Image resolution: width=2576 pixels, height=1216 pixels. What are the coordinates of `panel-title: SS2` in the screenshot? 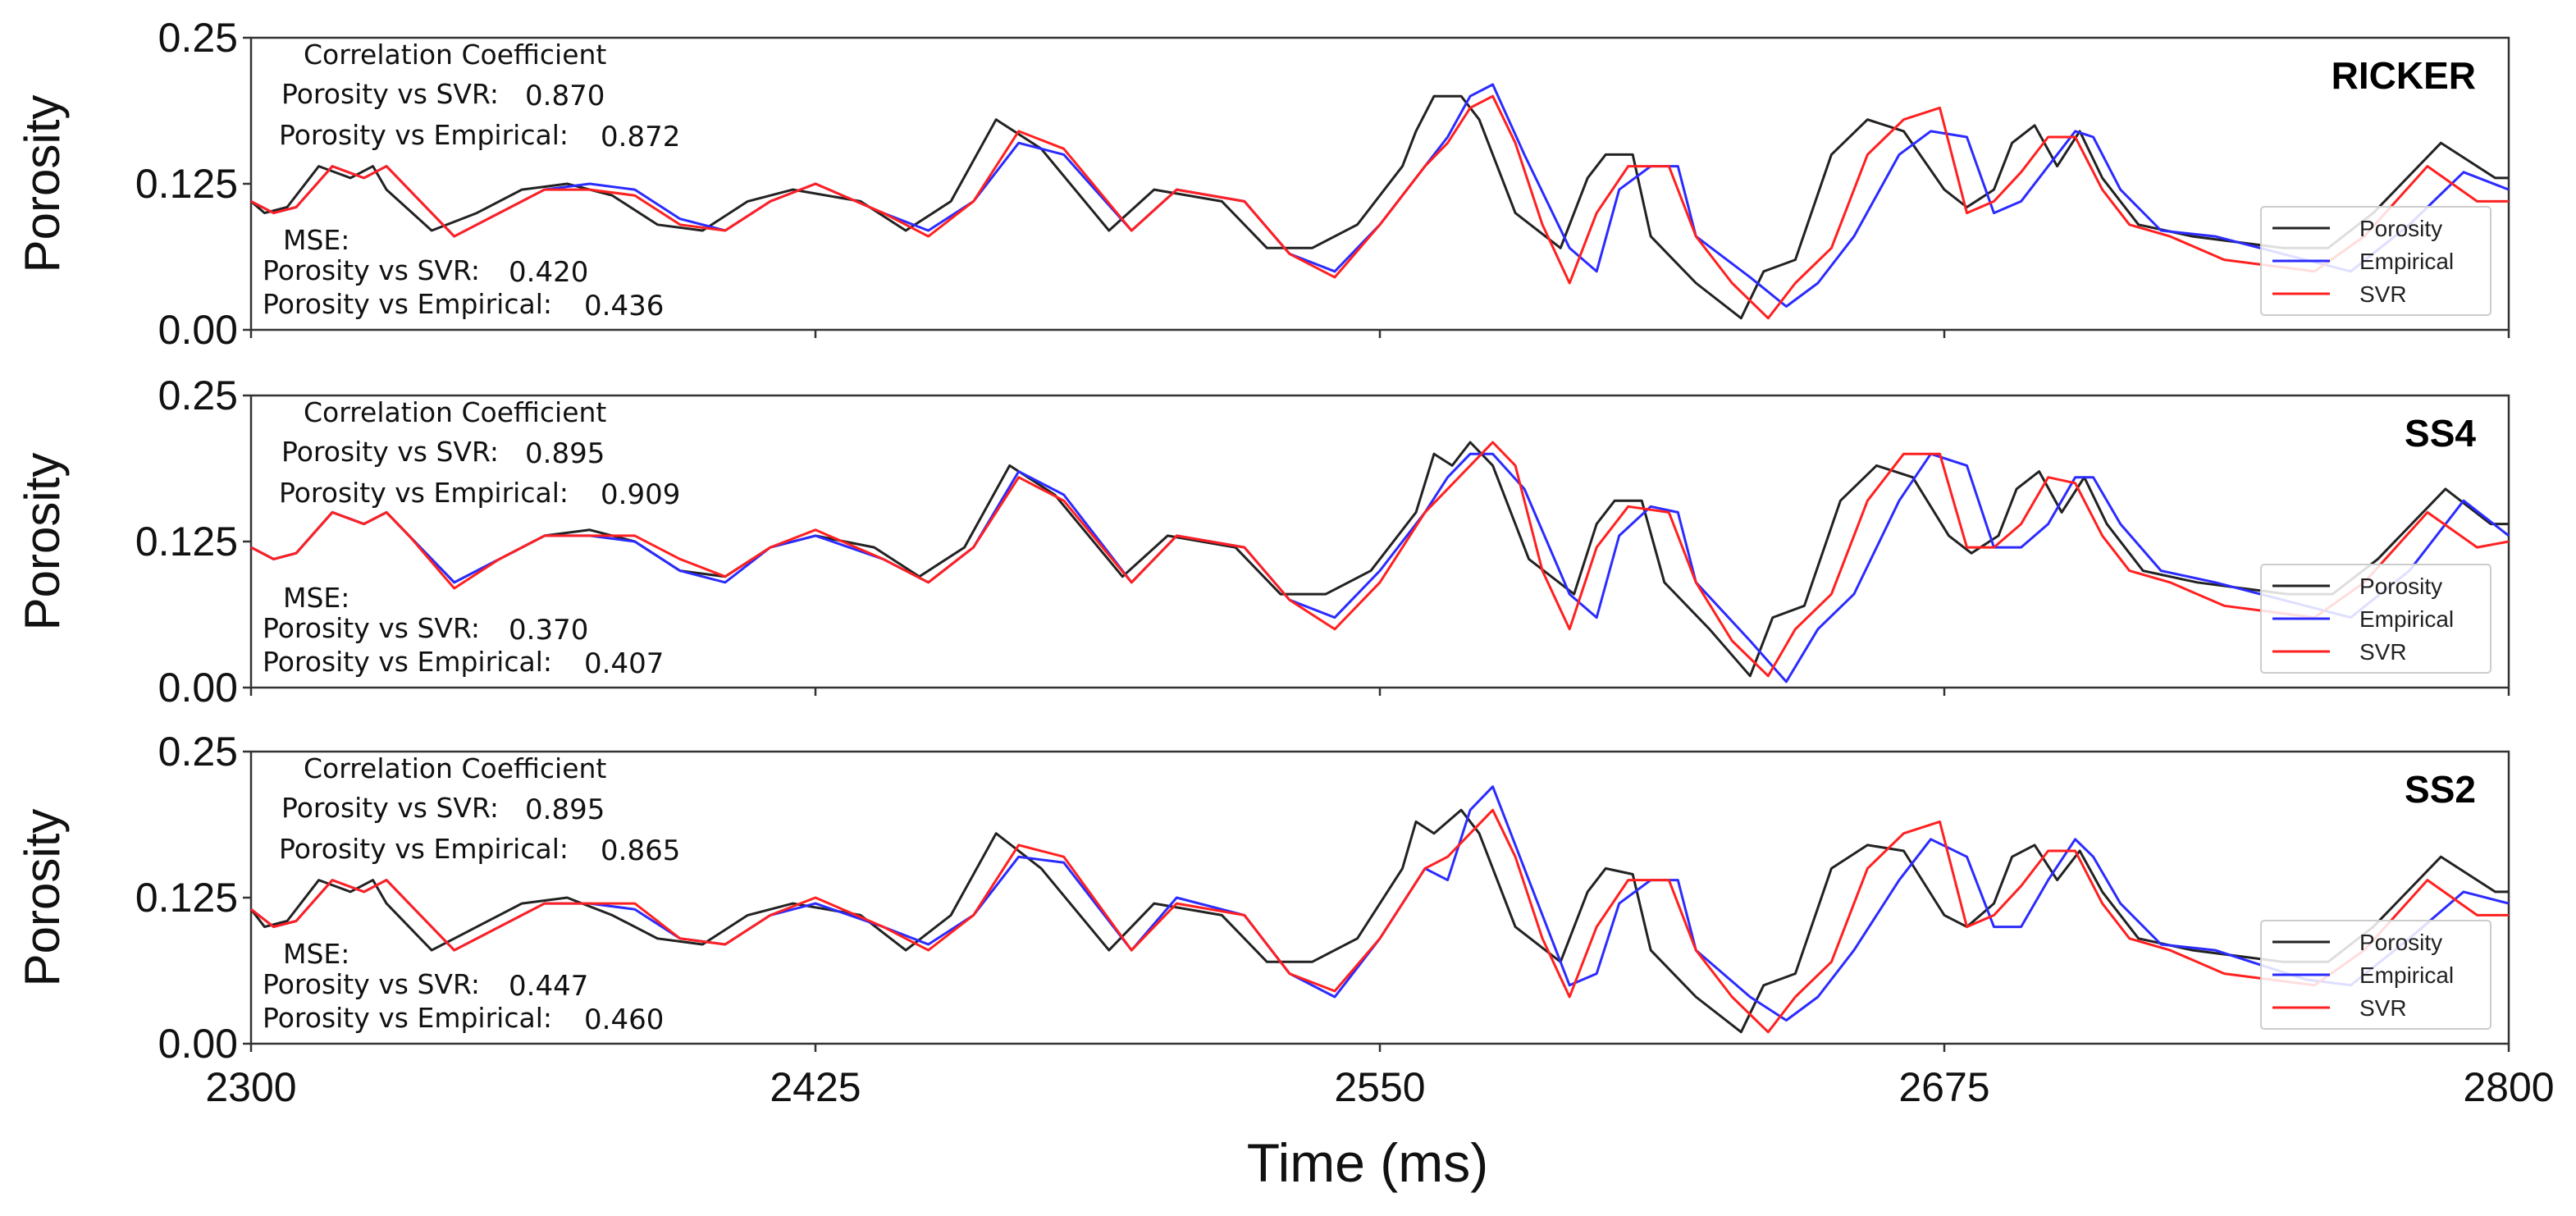 It's located at (2441, 789).